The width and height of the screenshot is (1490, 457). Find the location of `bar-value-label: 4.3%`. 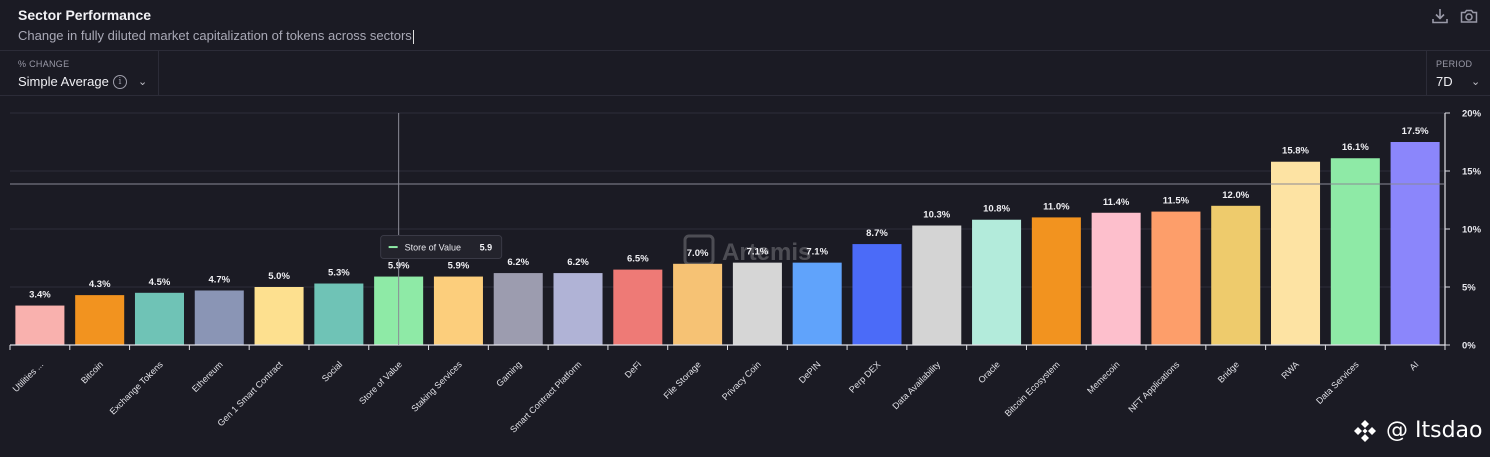

bar-value-label: 4.3% is located at coordinates (100, 284).